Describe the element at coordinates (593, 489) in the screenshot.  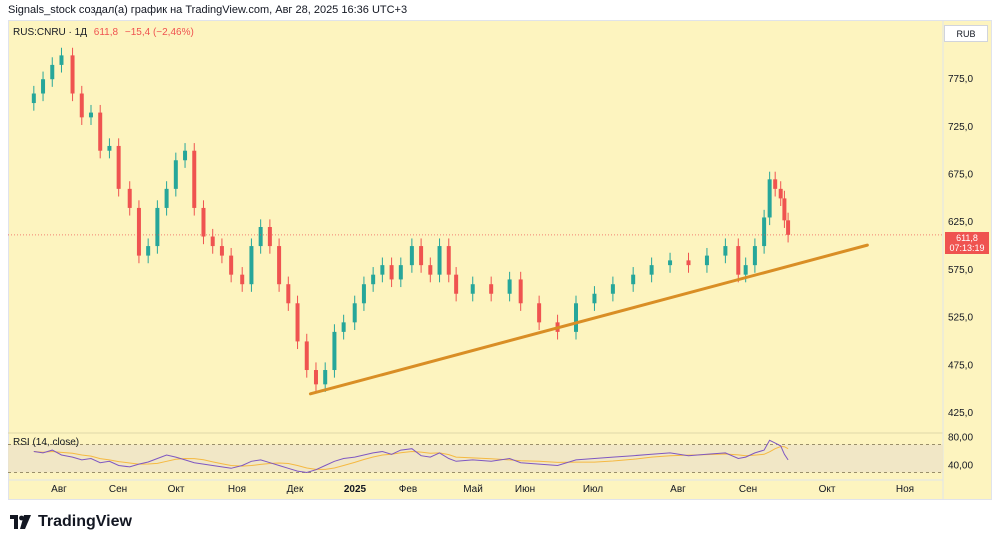
I see `time-tick-label: Июл` at that location.